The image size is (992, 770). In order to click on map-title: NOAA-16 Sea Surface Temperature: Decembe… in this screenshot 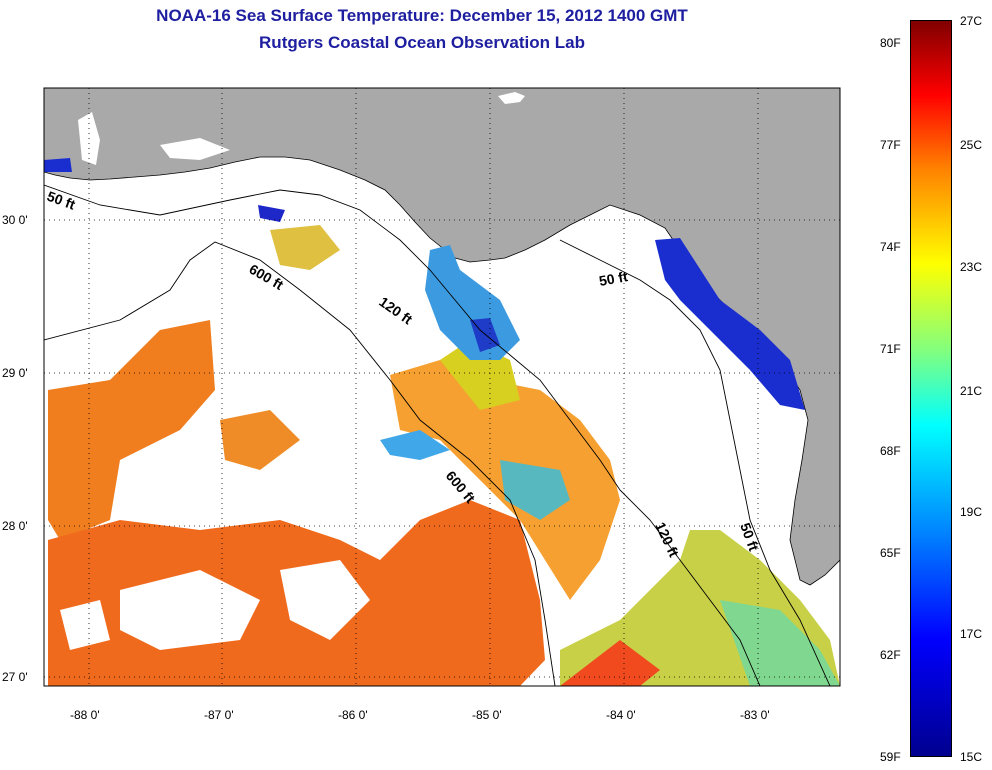, I will do `click(422, 15)`.